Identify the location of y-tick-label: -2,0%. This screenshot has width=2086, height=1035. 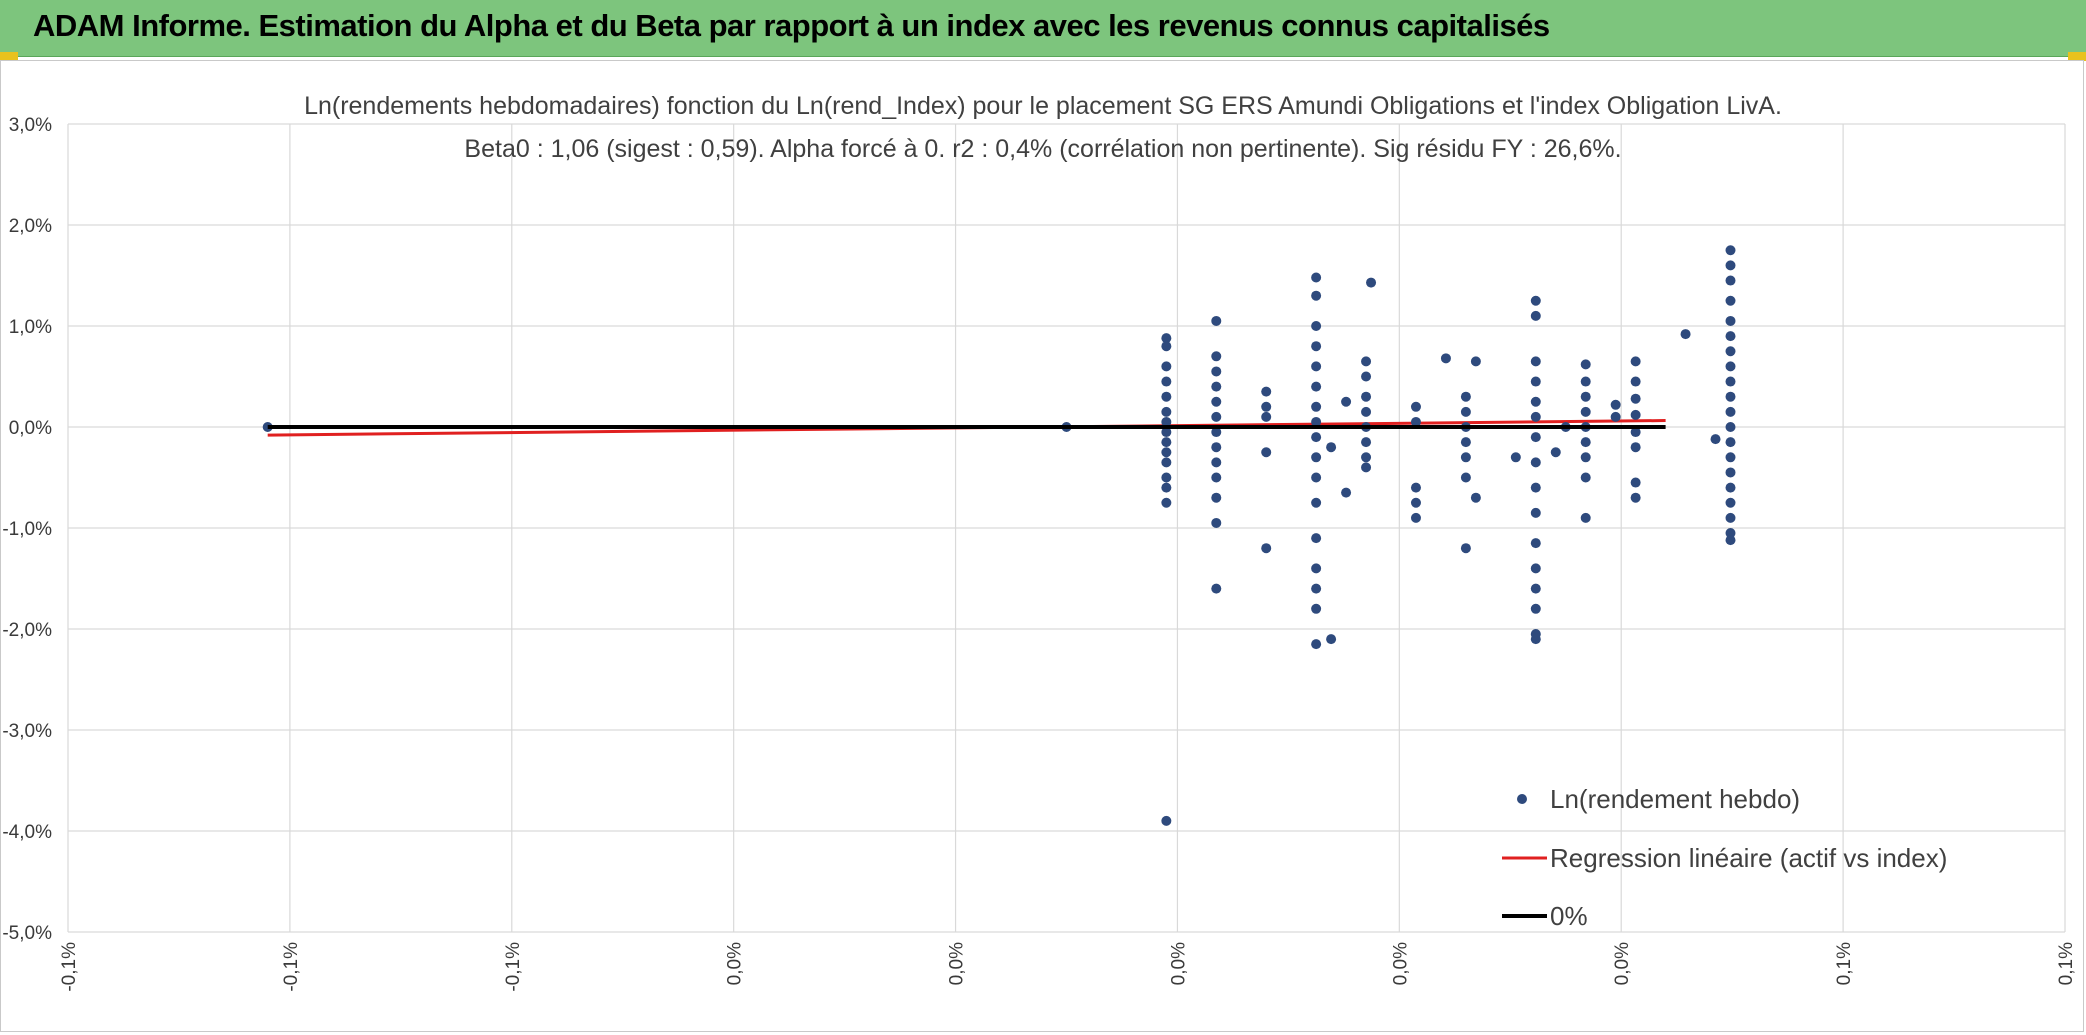
(27, 630).